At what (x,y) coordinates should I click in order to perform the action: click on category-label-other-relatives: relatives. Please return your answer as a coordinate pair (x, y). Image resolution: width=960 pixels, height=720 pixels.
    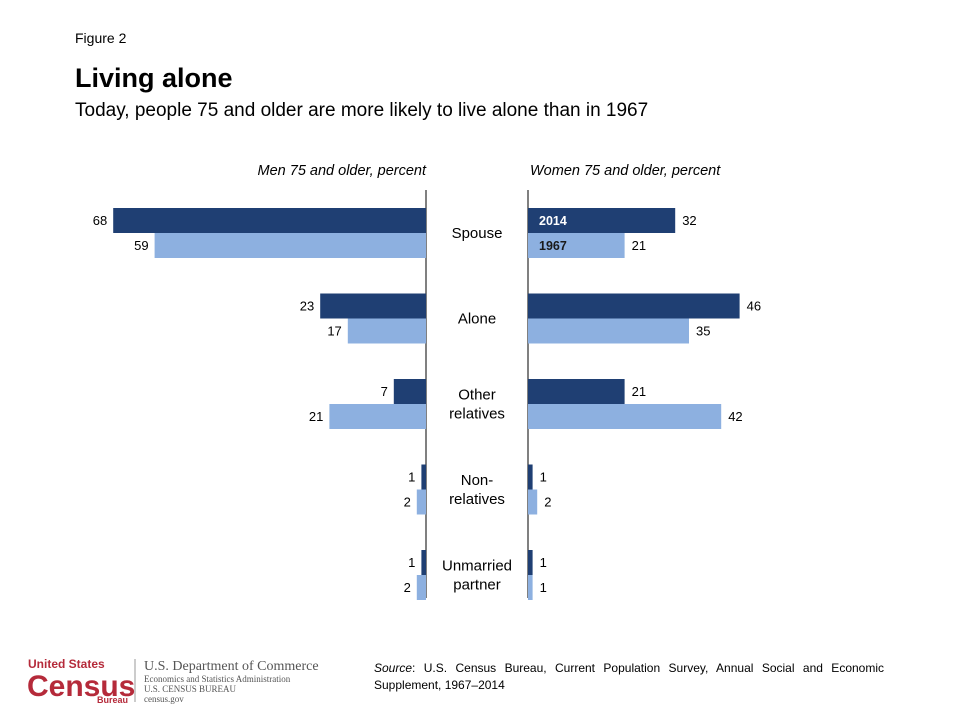
    Looking at the image, I should click on (477, 414).